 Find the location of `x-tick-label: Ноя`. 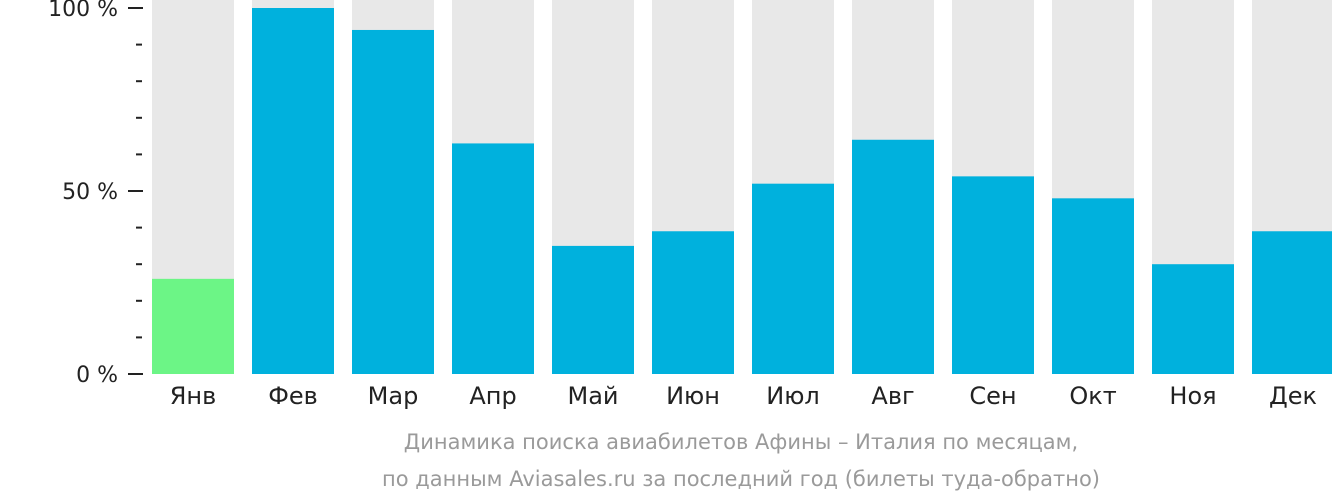

x-tick-label: Ноя is located at coordinates (1192, 396).